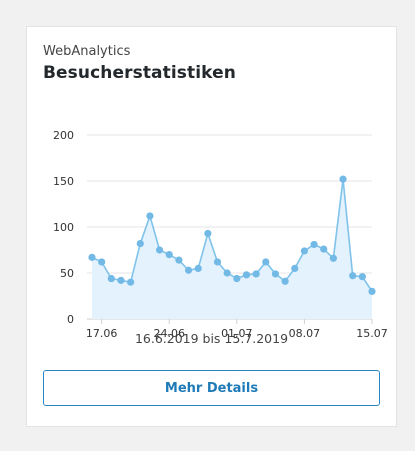 The image size is (415, 451). Describe the element at coordinates (63, 227) in the screenshot. I see `y-tick-label: 100` at that location.